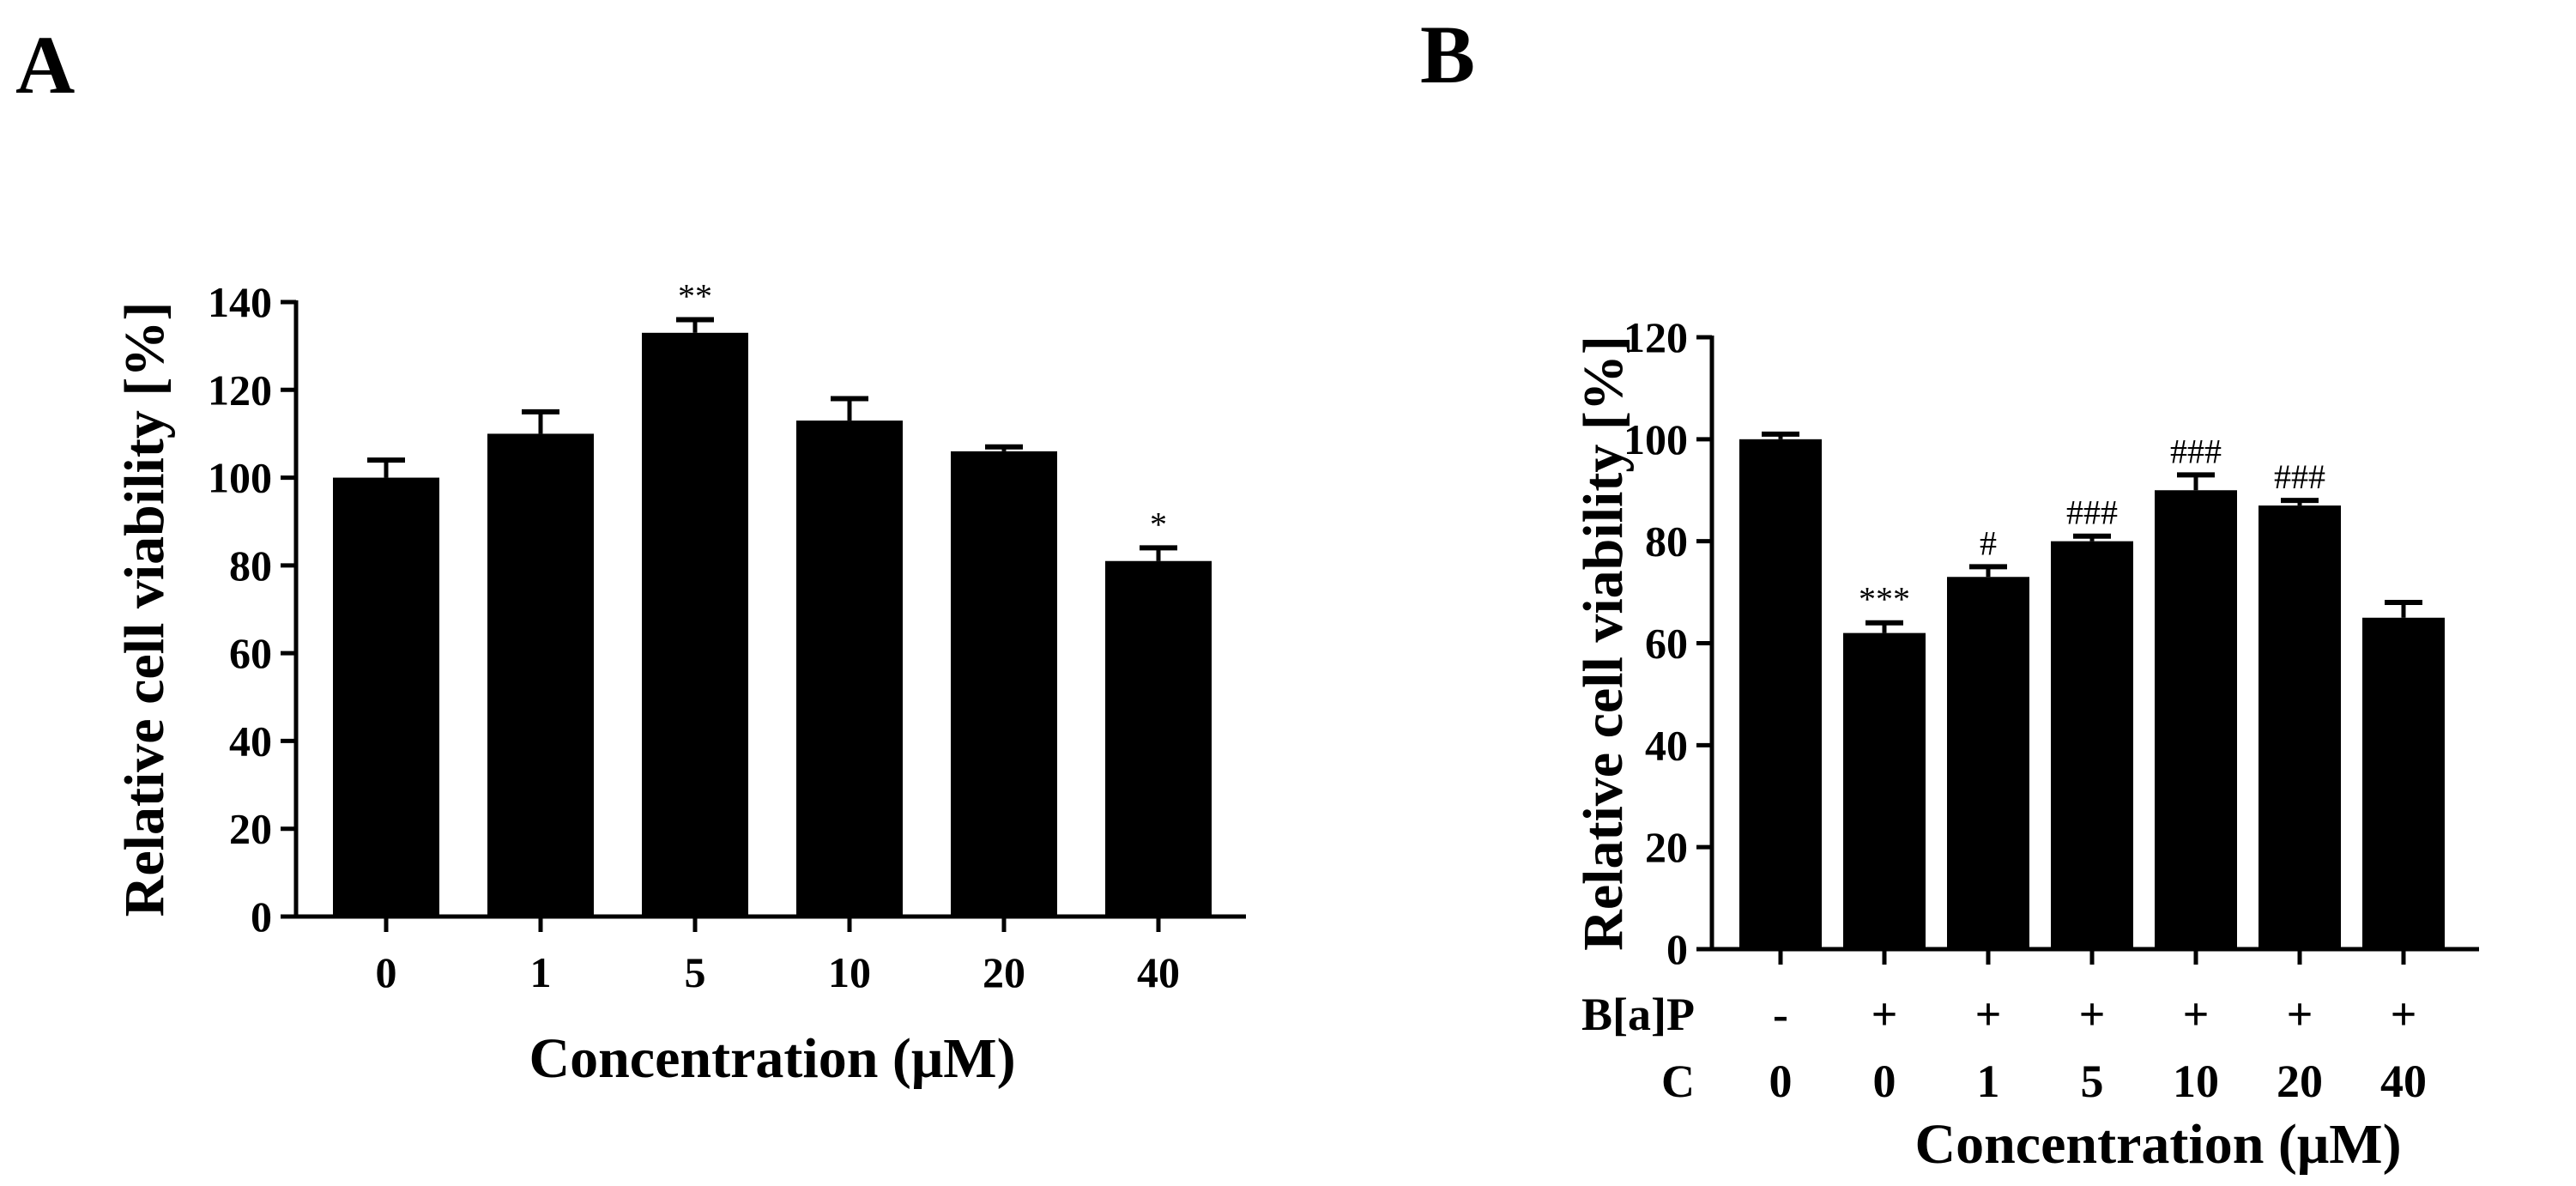 This screenshot has width=2576, height=1186. What do you see at coordinates (1004, 972) in the screenshot?
I see `x-tick-label: 20` at bounding box center [1004, 972].